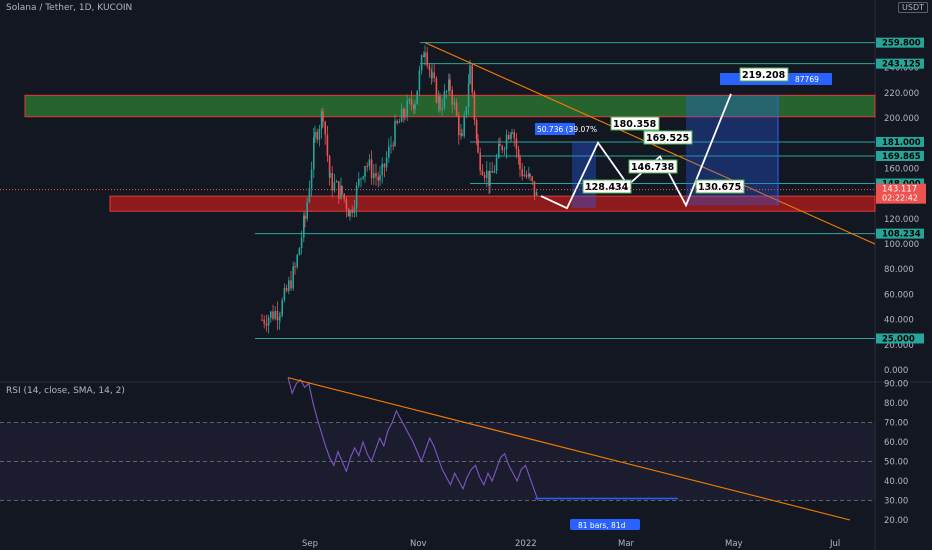 Image resolution: width=932 pixels, height=550 pixels. Describe the element at coordinates (913, 7) in the screenshot. I see `currency-badge: USDT` at that location.